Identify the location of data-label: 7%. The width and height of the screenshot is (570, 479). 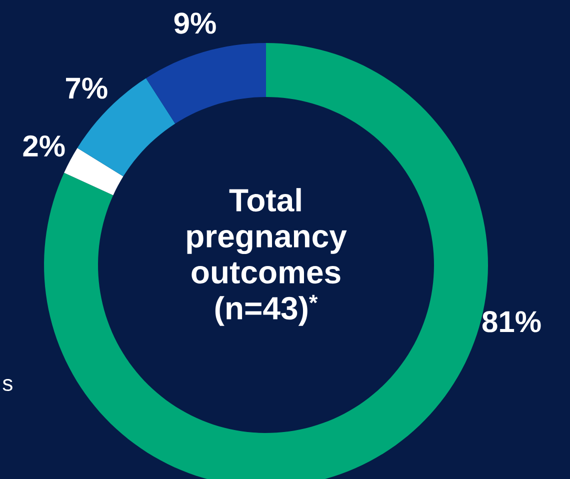
(87, 88).